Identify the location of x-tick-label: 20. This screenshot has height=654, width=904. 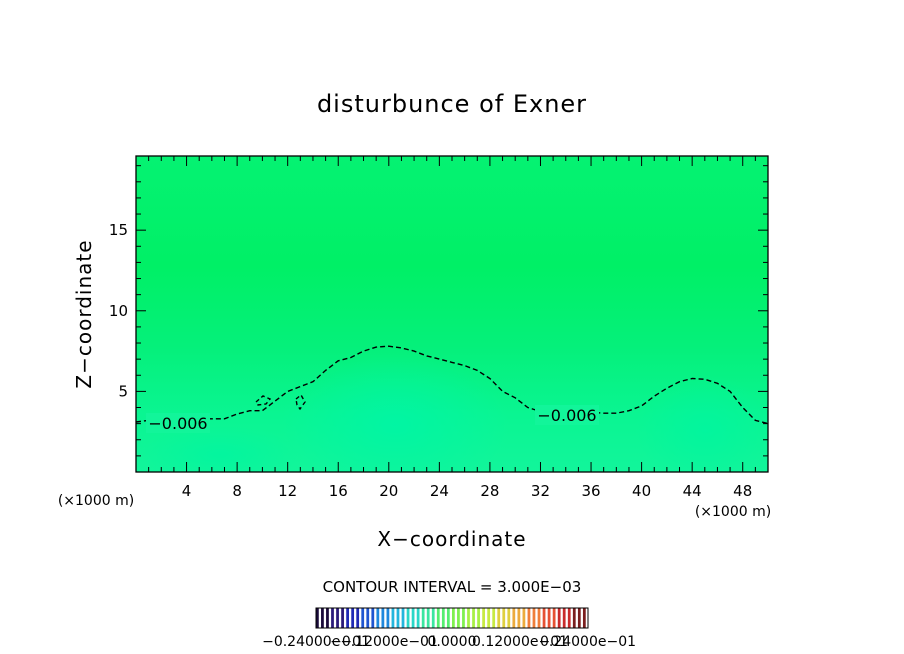
(388, 491).